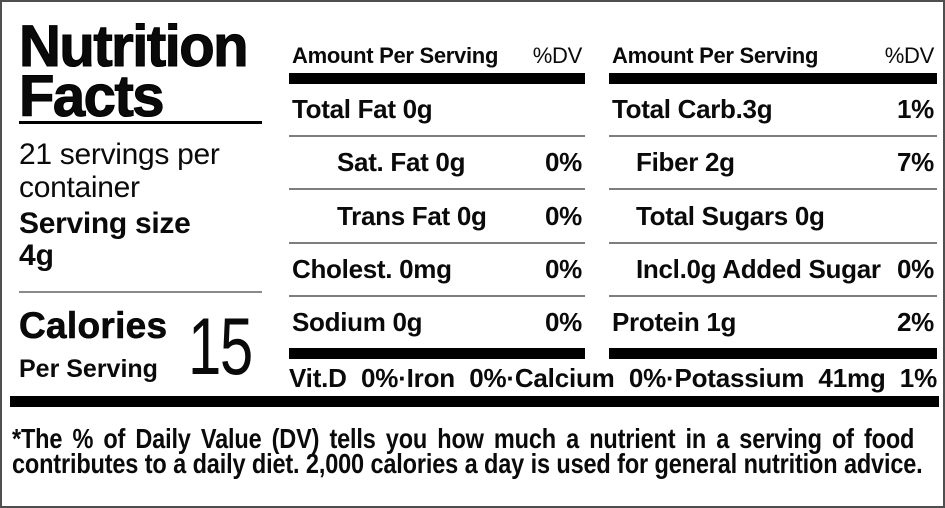  What do you see at coordinates (105, 223) in the screenshot?
I see `serving-size-label: Serving size` at bounding box center [105, 223].